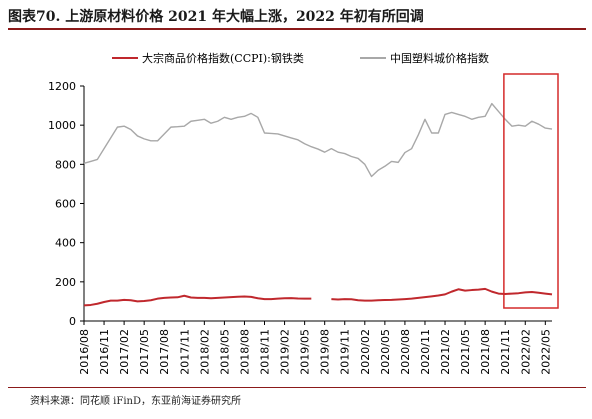 This screenshot has width=592, height=419. I want to click on x-tick-label: 2021/05, so click(465, 352).